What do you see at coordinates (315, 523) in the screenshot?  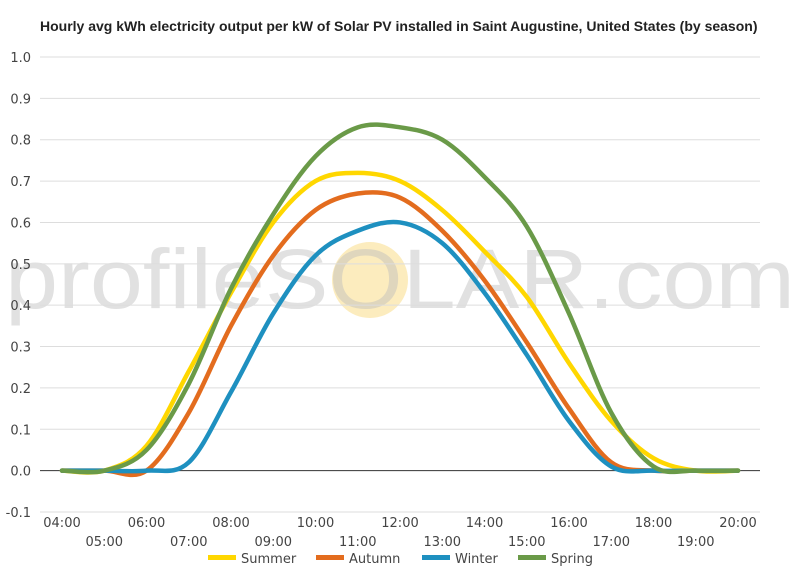 I see `x-tick-label: 10:00` at bounding box center [315, 523].